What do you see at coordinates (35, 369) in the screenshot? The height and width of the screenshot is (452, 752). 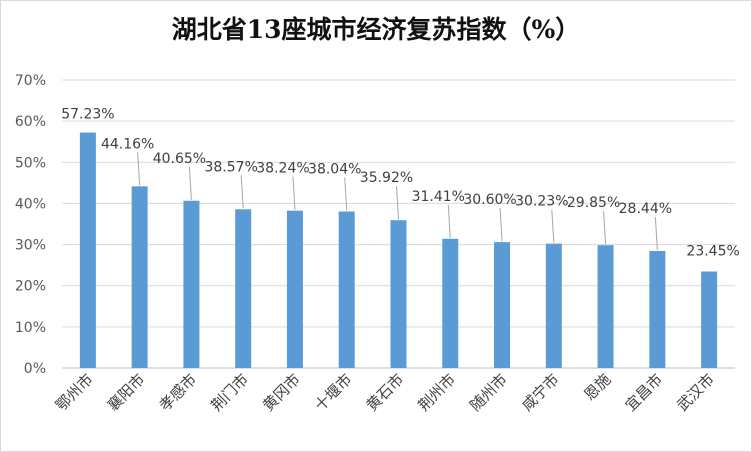 I see `y-tick-label: 0%` at bounding box center [35, 369].